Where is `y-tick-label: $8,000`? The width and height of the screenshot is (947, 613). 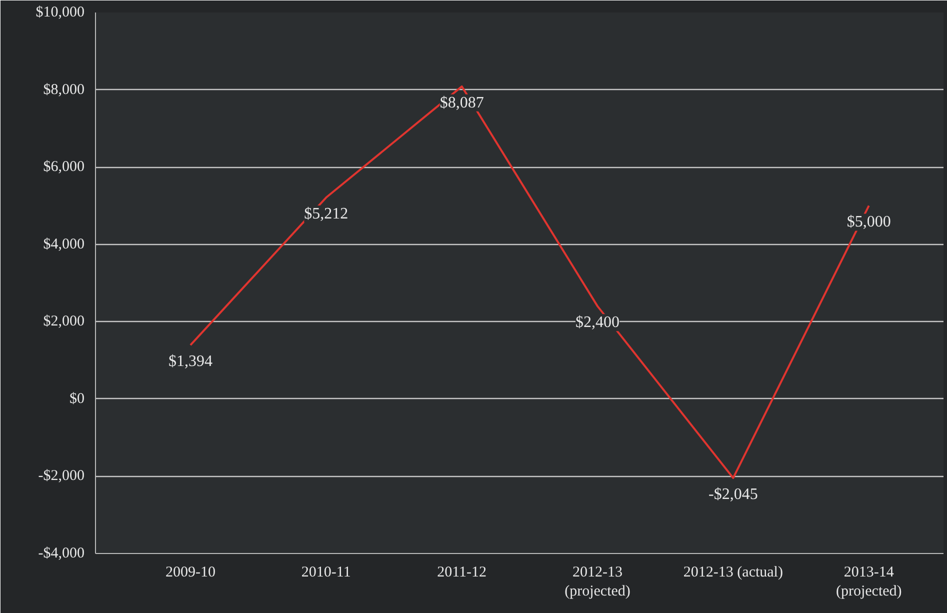 y-tick-label: $8,000 is located at coordinates (63, 90).